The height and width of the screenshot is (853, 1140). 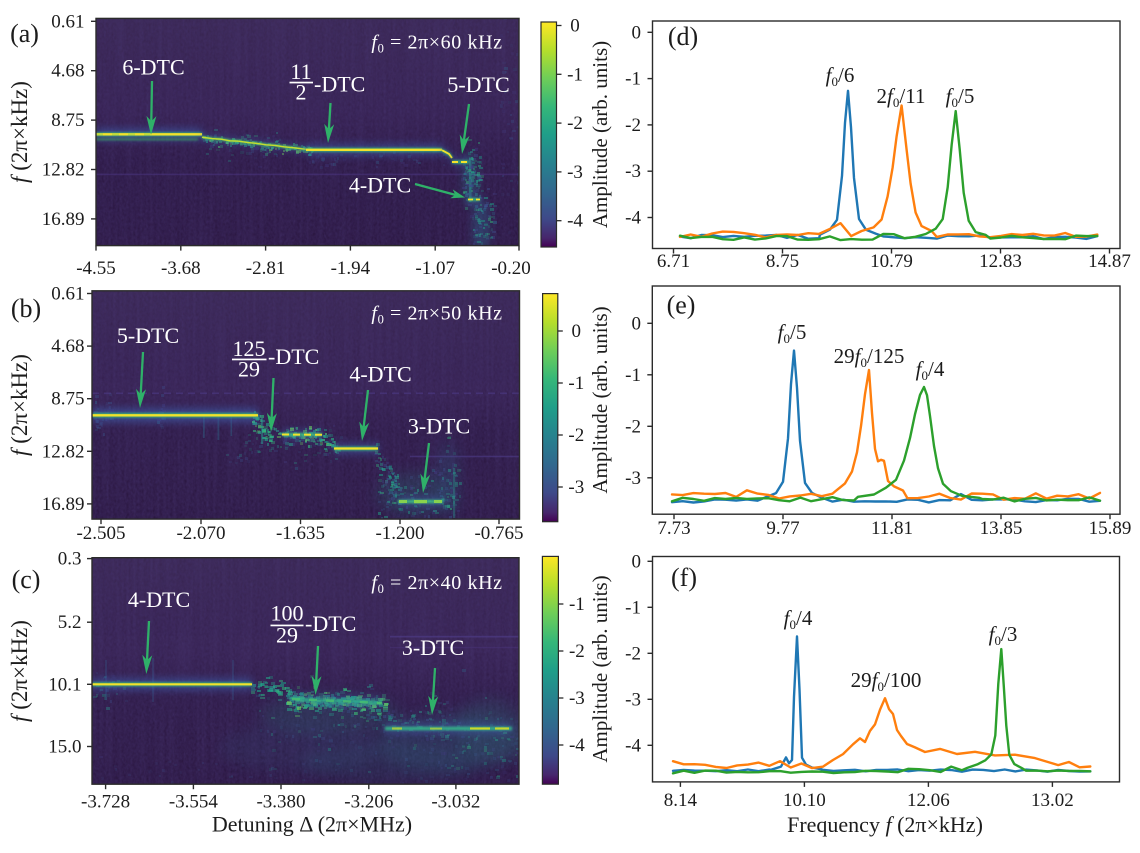 What do you see at coordinates (1001, 528) in the screenshot?
I see `svg-text: 13.85` at bounding box center [1001, 528].